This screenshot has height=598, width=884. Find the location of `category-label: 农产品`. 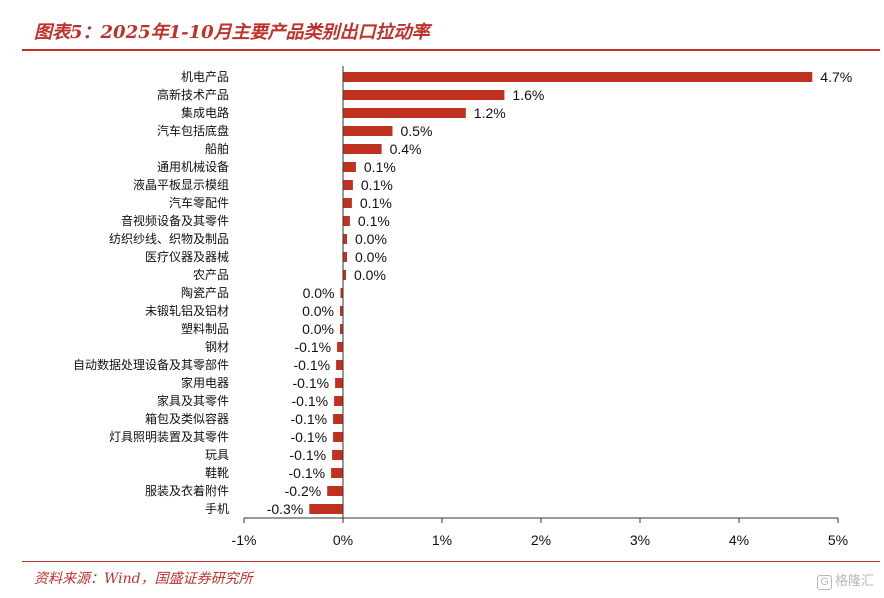

category-label: 农产品 is located at coordinates (211, 275).